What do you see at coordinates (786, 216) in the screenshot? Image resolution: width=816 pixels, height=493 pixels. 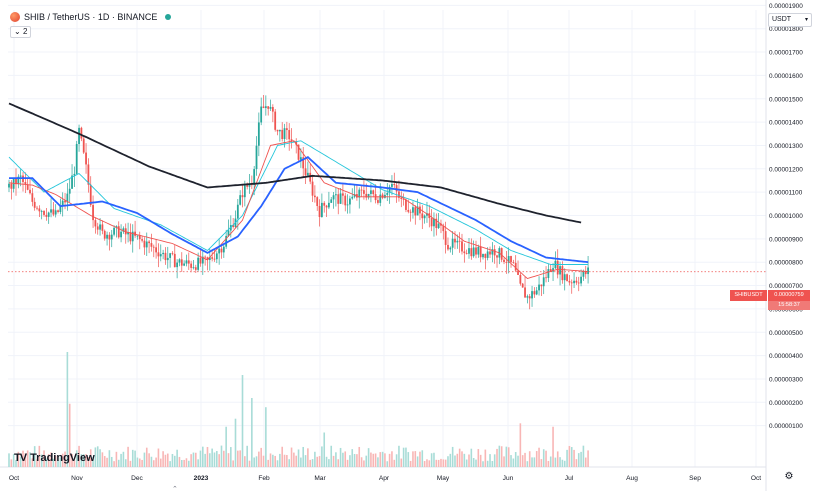 I see `y-tick-label: 0.00001000` at bounding box center [786, 216].